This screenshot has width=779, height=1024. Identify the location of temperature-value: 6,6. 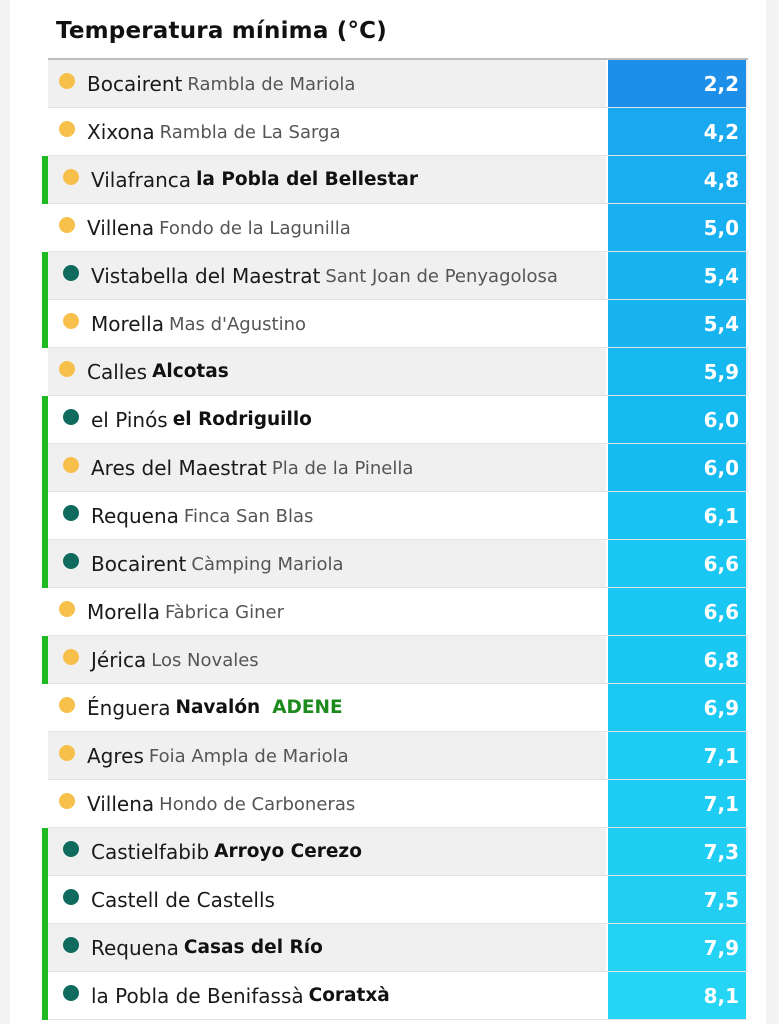
(721, 563).